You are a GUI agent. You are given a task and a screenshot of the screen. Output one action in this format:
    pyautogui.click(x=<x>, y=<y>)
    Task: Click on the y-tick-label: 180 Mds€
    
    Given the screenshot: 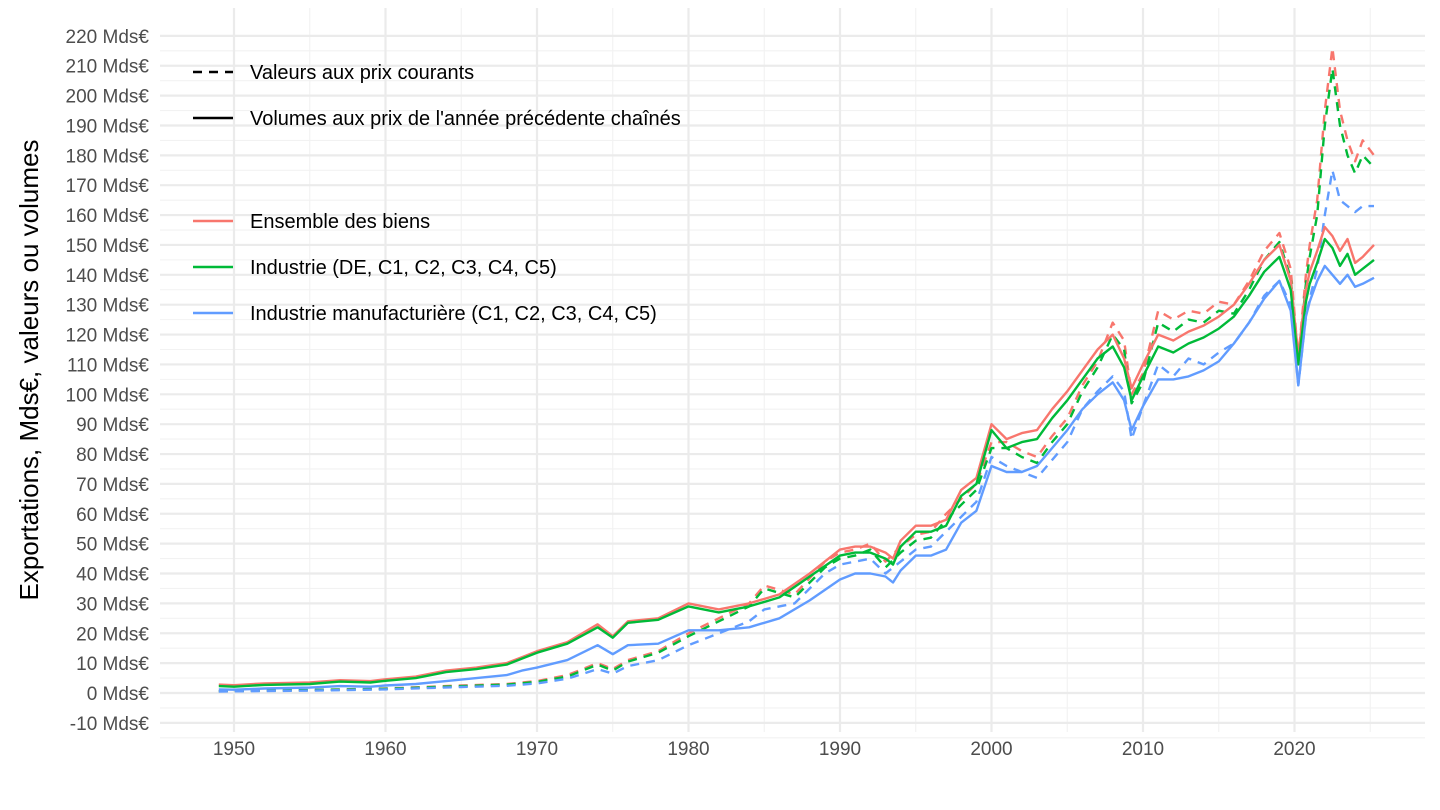 What is the action you would take?
    pyautogui.click(x=108, y=156)
    